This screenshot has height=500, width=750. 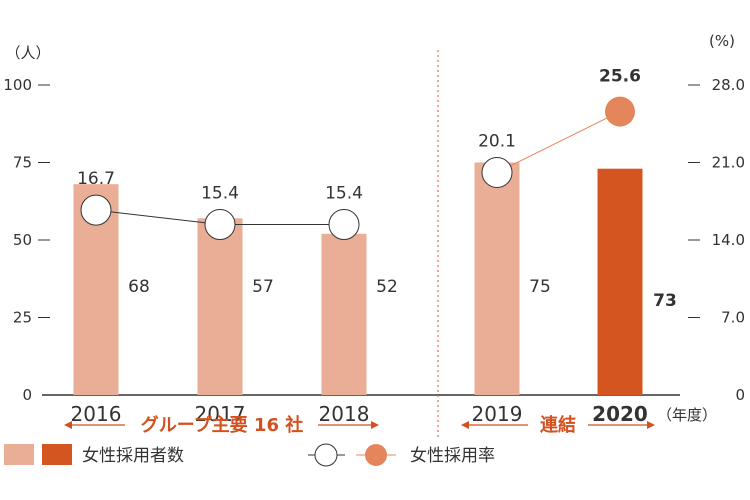 I want to click on group-bracket-main: グループ主要 16 社, so click(x=221, y=425).